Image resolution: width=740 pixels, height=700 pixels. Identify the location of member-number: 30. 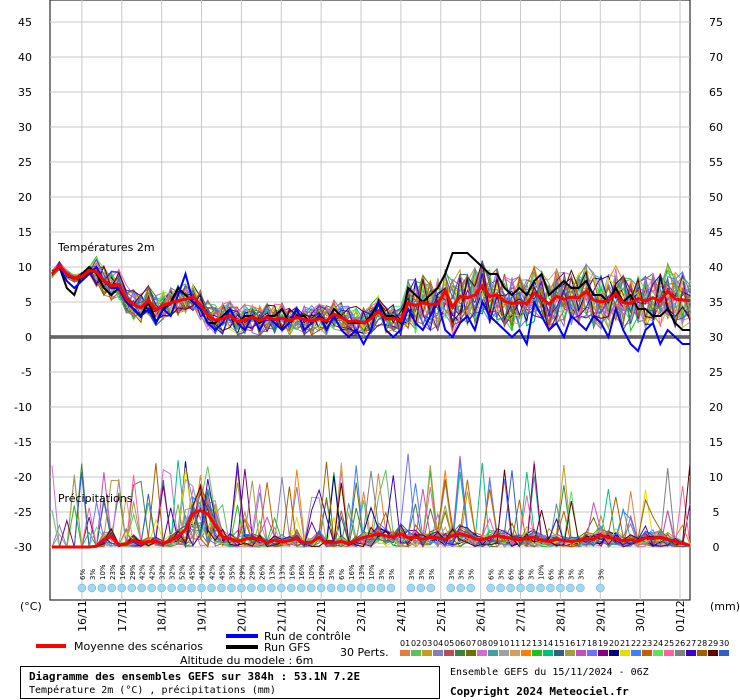
(724, 643).